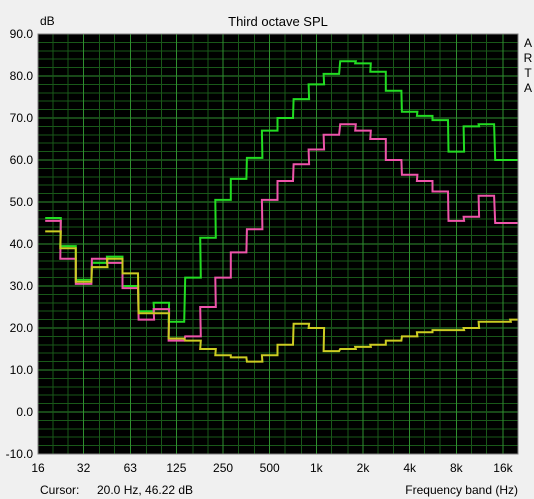 The width and height of the screenshot is (534, 499). What do you see at coordinates (22, 328) in the screenshot?
I see `y-tick-label: 20.0` at bounding box center [22, 328].